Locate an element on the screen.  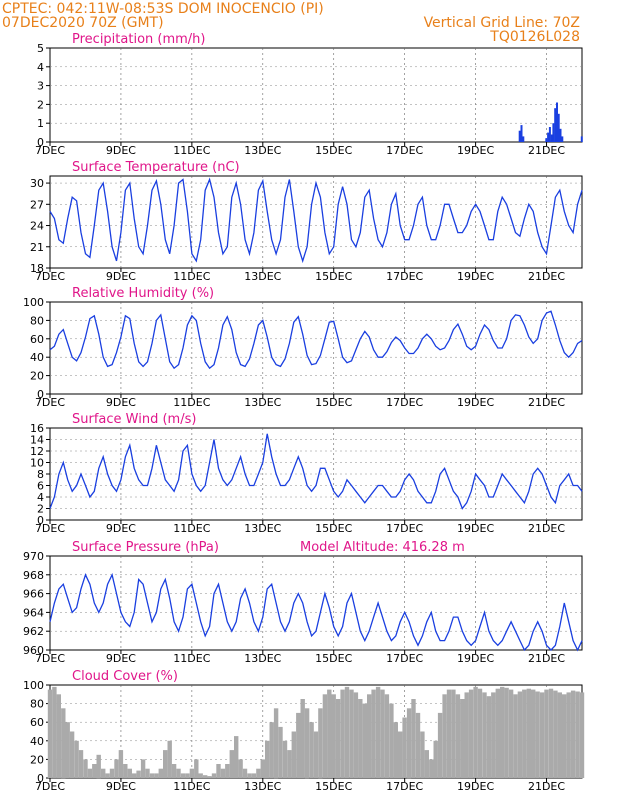
pressure-ytick-label: 970 is located at coordinates (33, 556).